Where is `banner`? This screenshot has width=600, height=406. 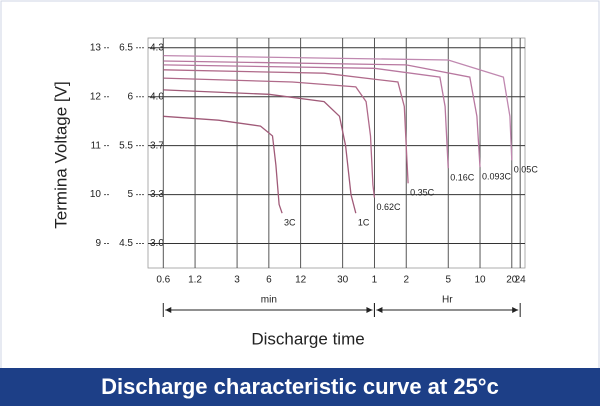
banner is located at coordinates (300, 387).